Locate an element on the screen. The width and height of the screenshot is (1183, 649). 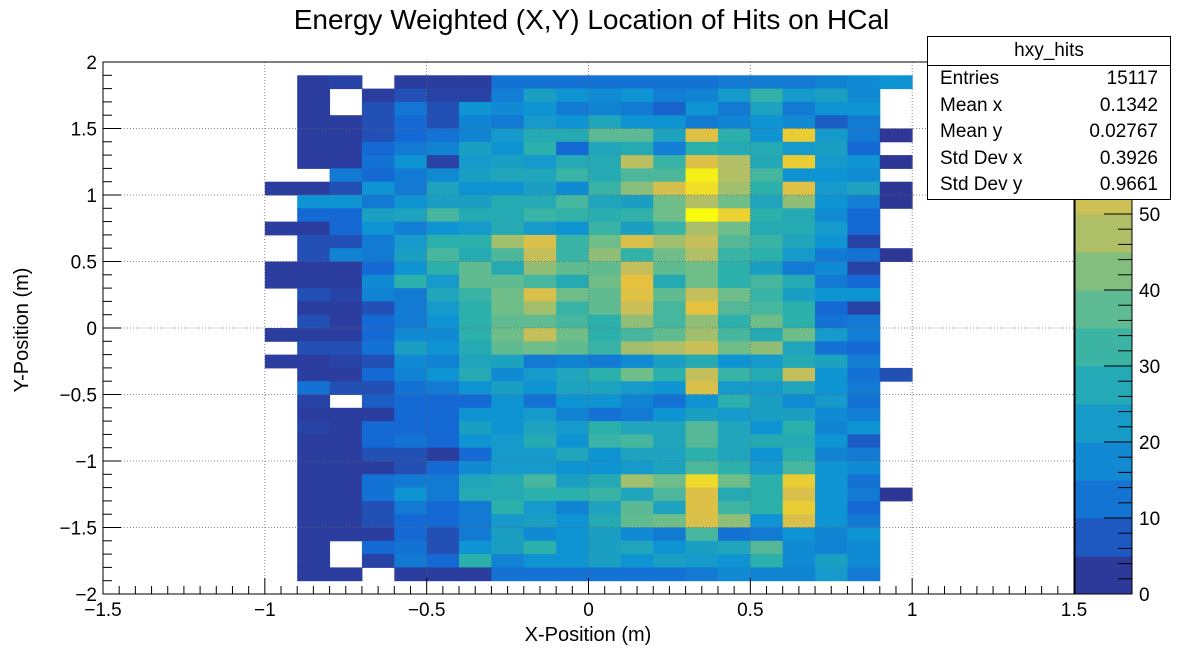
y-tick-label: −1.5 is located at coordinates (78, 529).